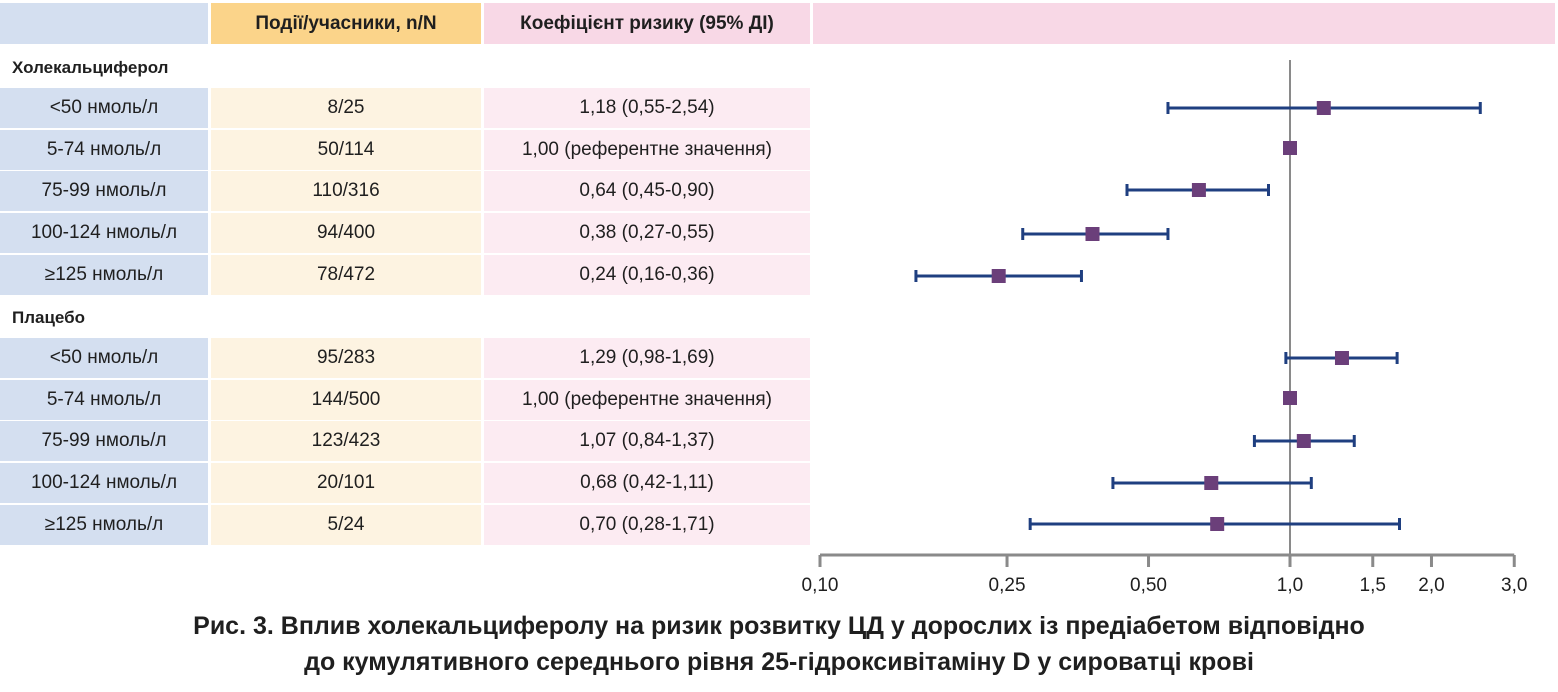 This screenshot has width=1558, height=692. Describe the element at coordinates (346, 358) in the screenshot. I see `row-events: 95/283` at that location.